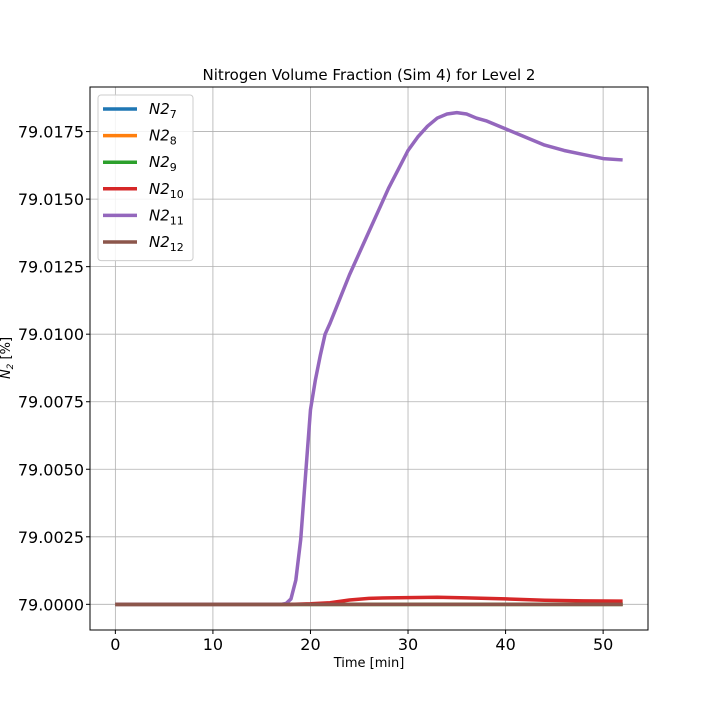 The width and height of the screenshot is (720, 720). I want to click on y-tick-label: 79.0000, so click(51, 604).